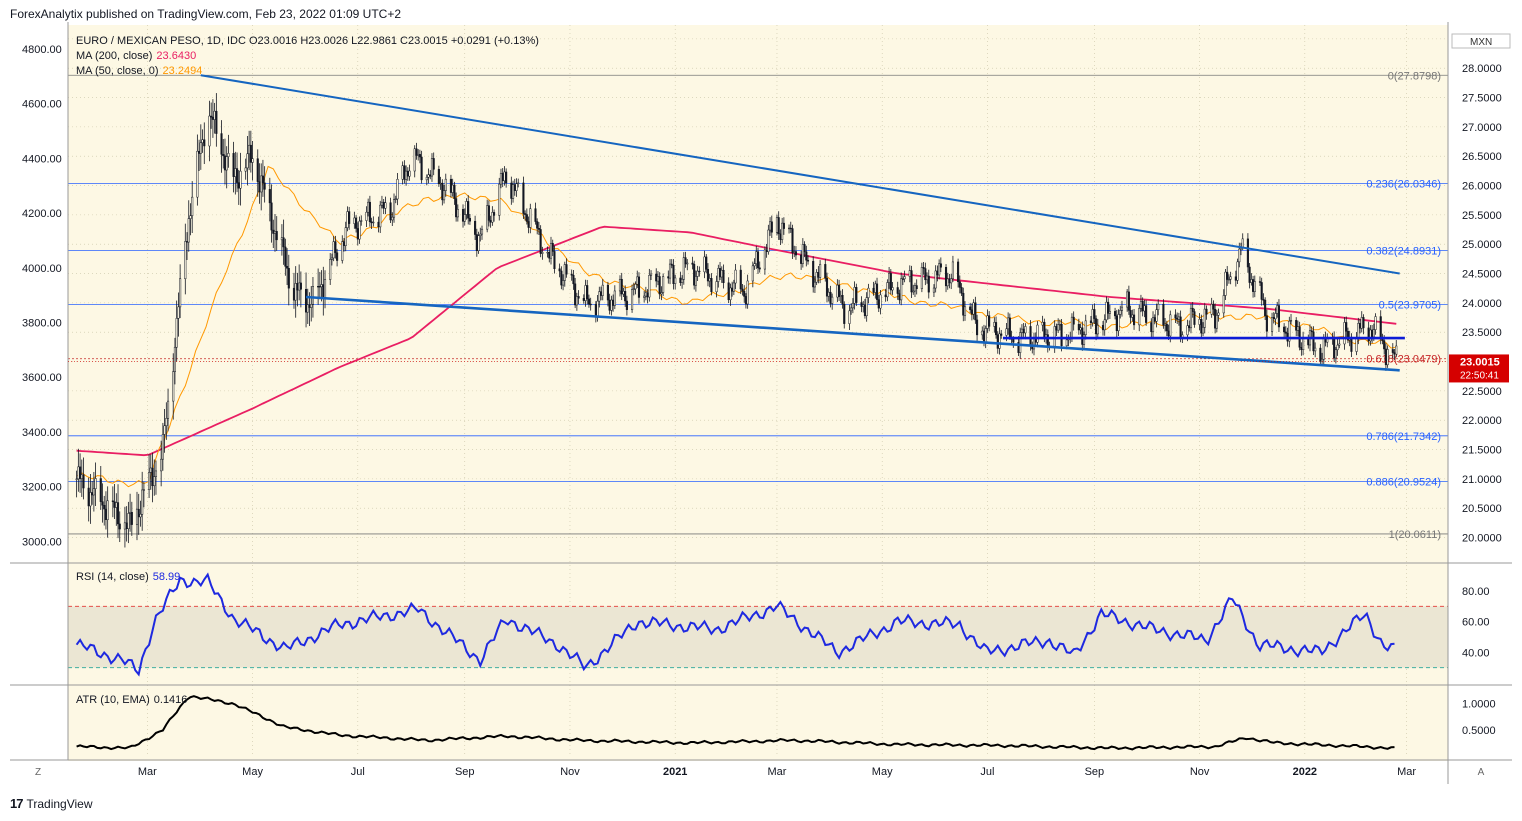 Image resolution: width=1522 pixels, height=821 pixels. Describe the element at coordinates (1479, 731) in the screenshot. I see `atr-tick-label: 0.5000` at that location.